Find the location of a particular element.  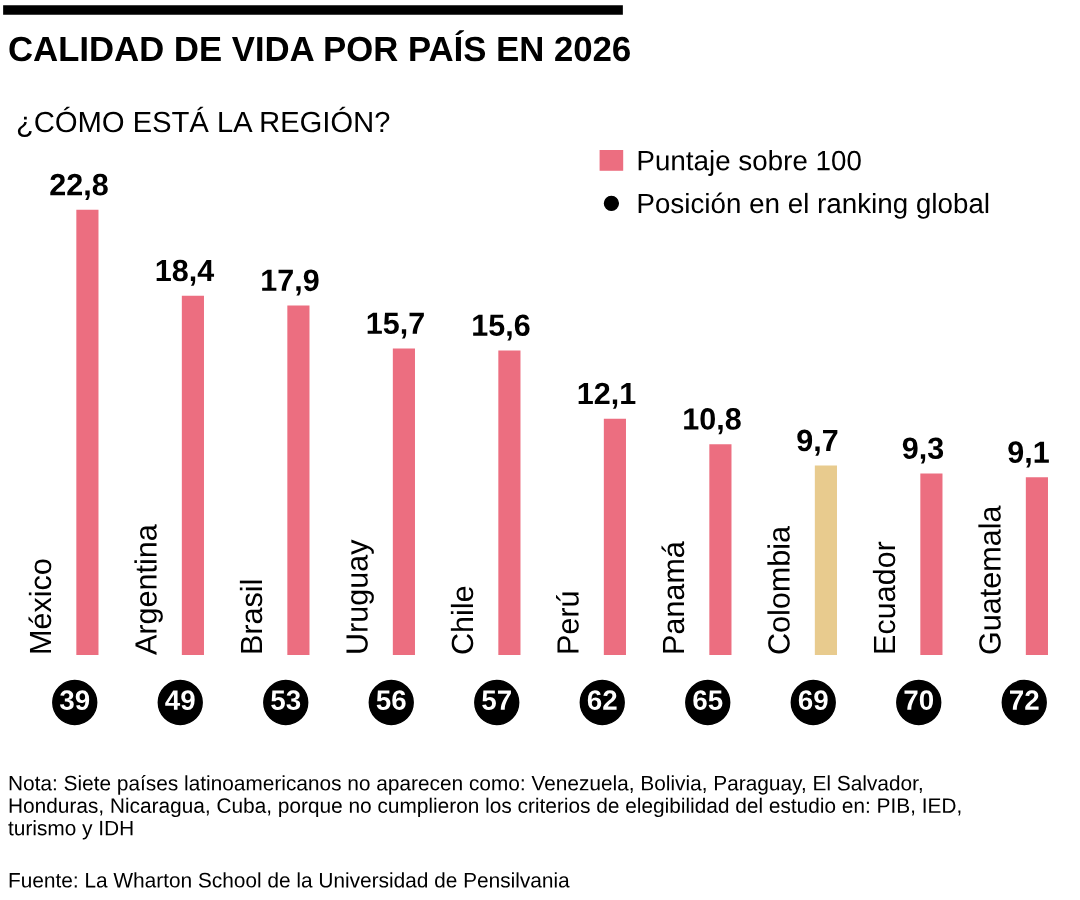

x-tick-label: Chile is located at coordinates (462, 620).